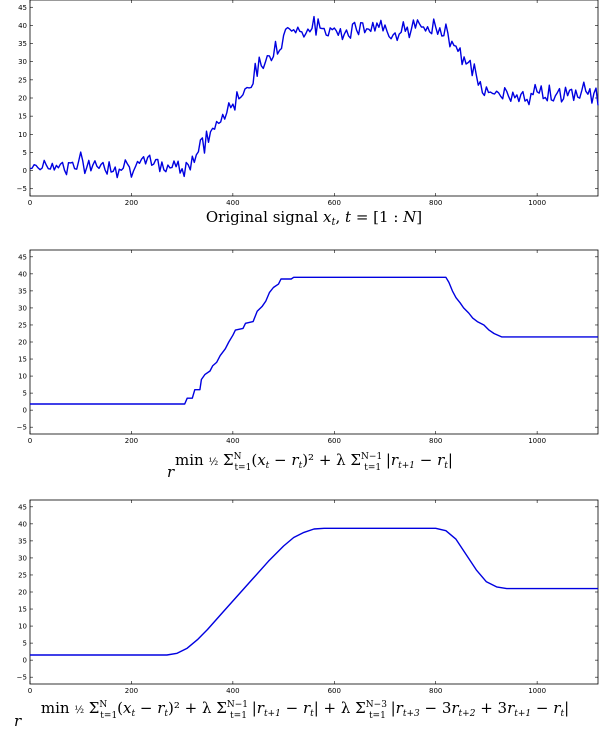  Describe the element at coordinates (314, 218) in the screenshot. I see `caption-original-signal: Original signal xt, t = [1 : N]` at that location.